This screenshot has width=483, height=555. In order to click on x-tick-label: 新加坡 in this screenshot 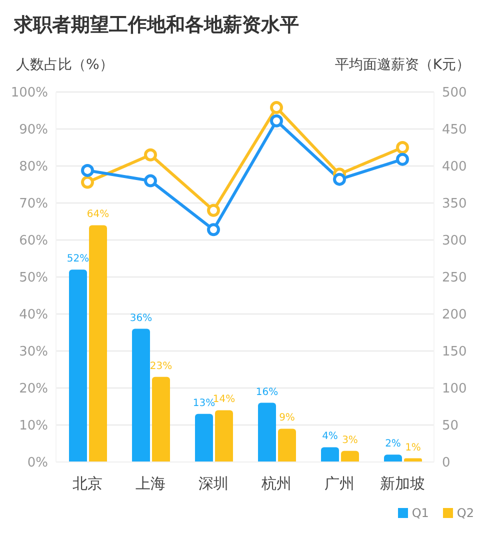, I will do `click(402, 483)`.